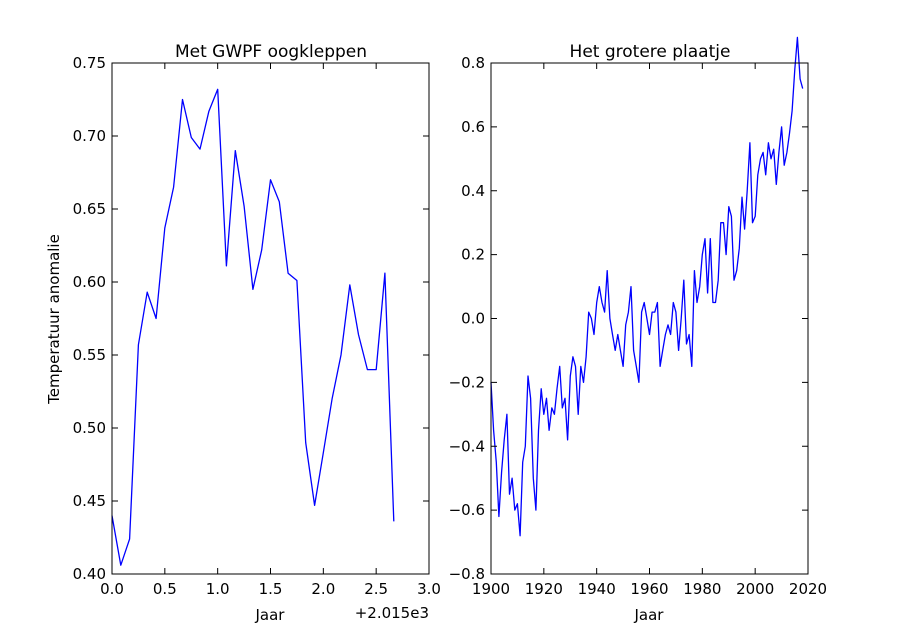 The image size is (897, 638). What do you see at coordinates (89, 428) in the screenshot?
I see `chart-left-y-tick-label: 0.50` at bounding box center [89, 428].